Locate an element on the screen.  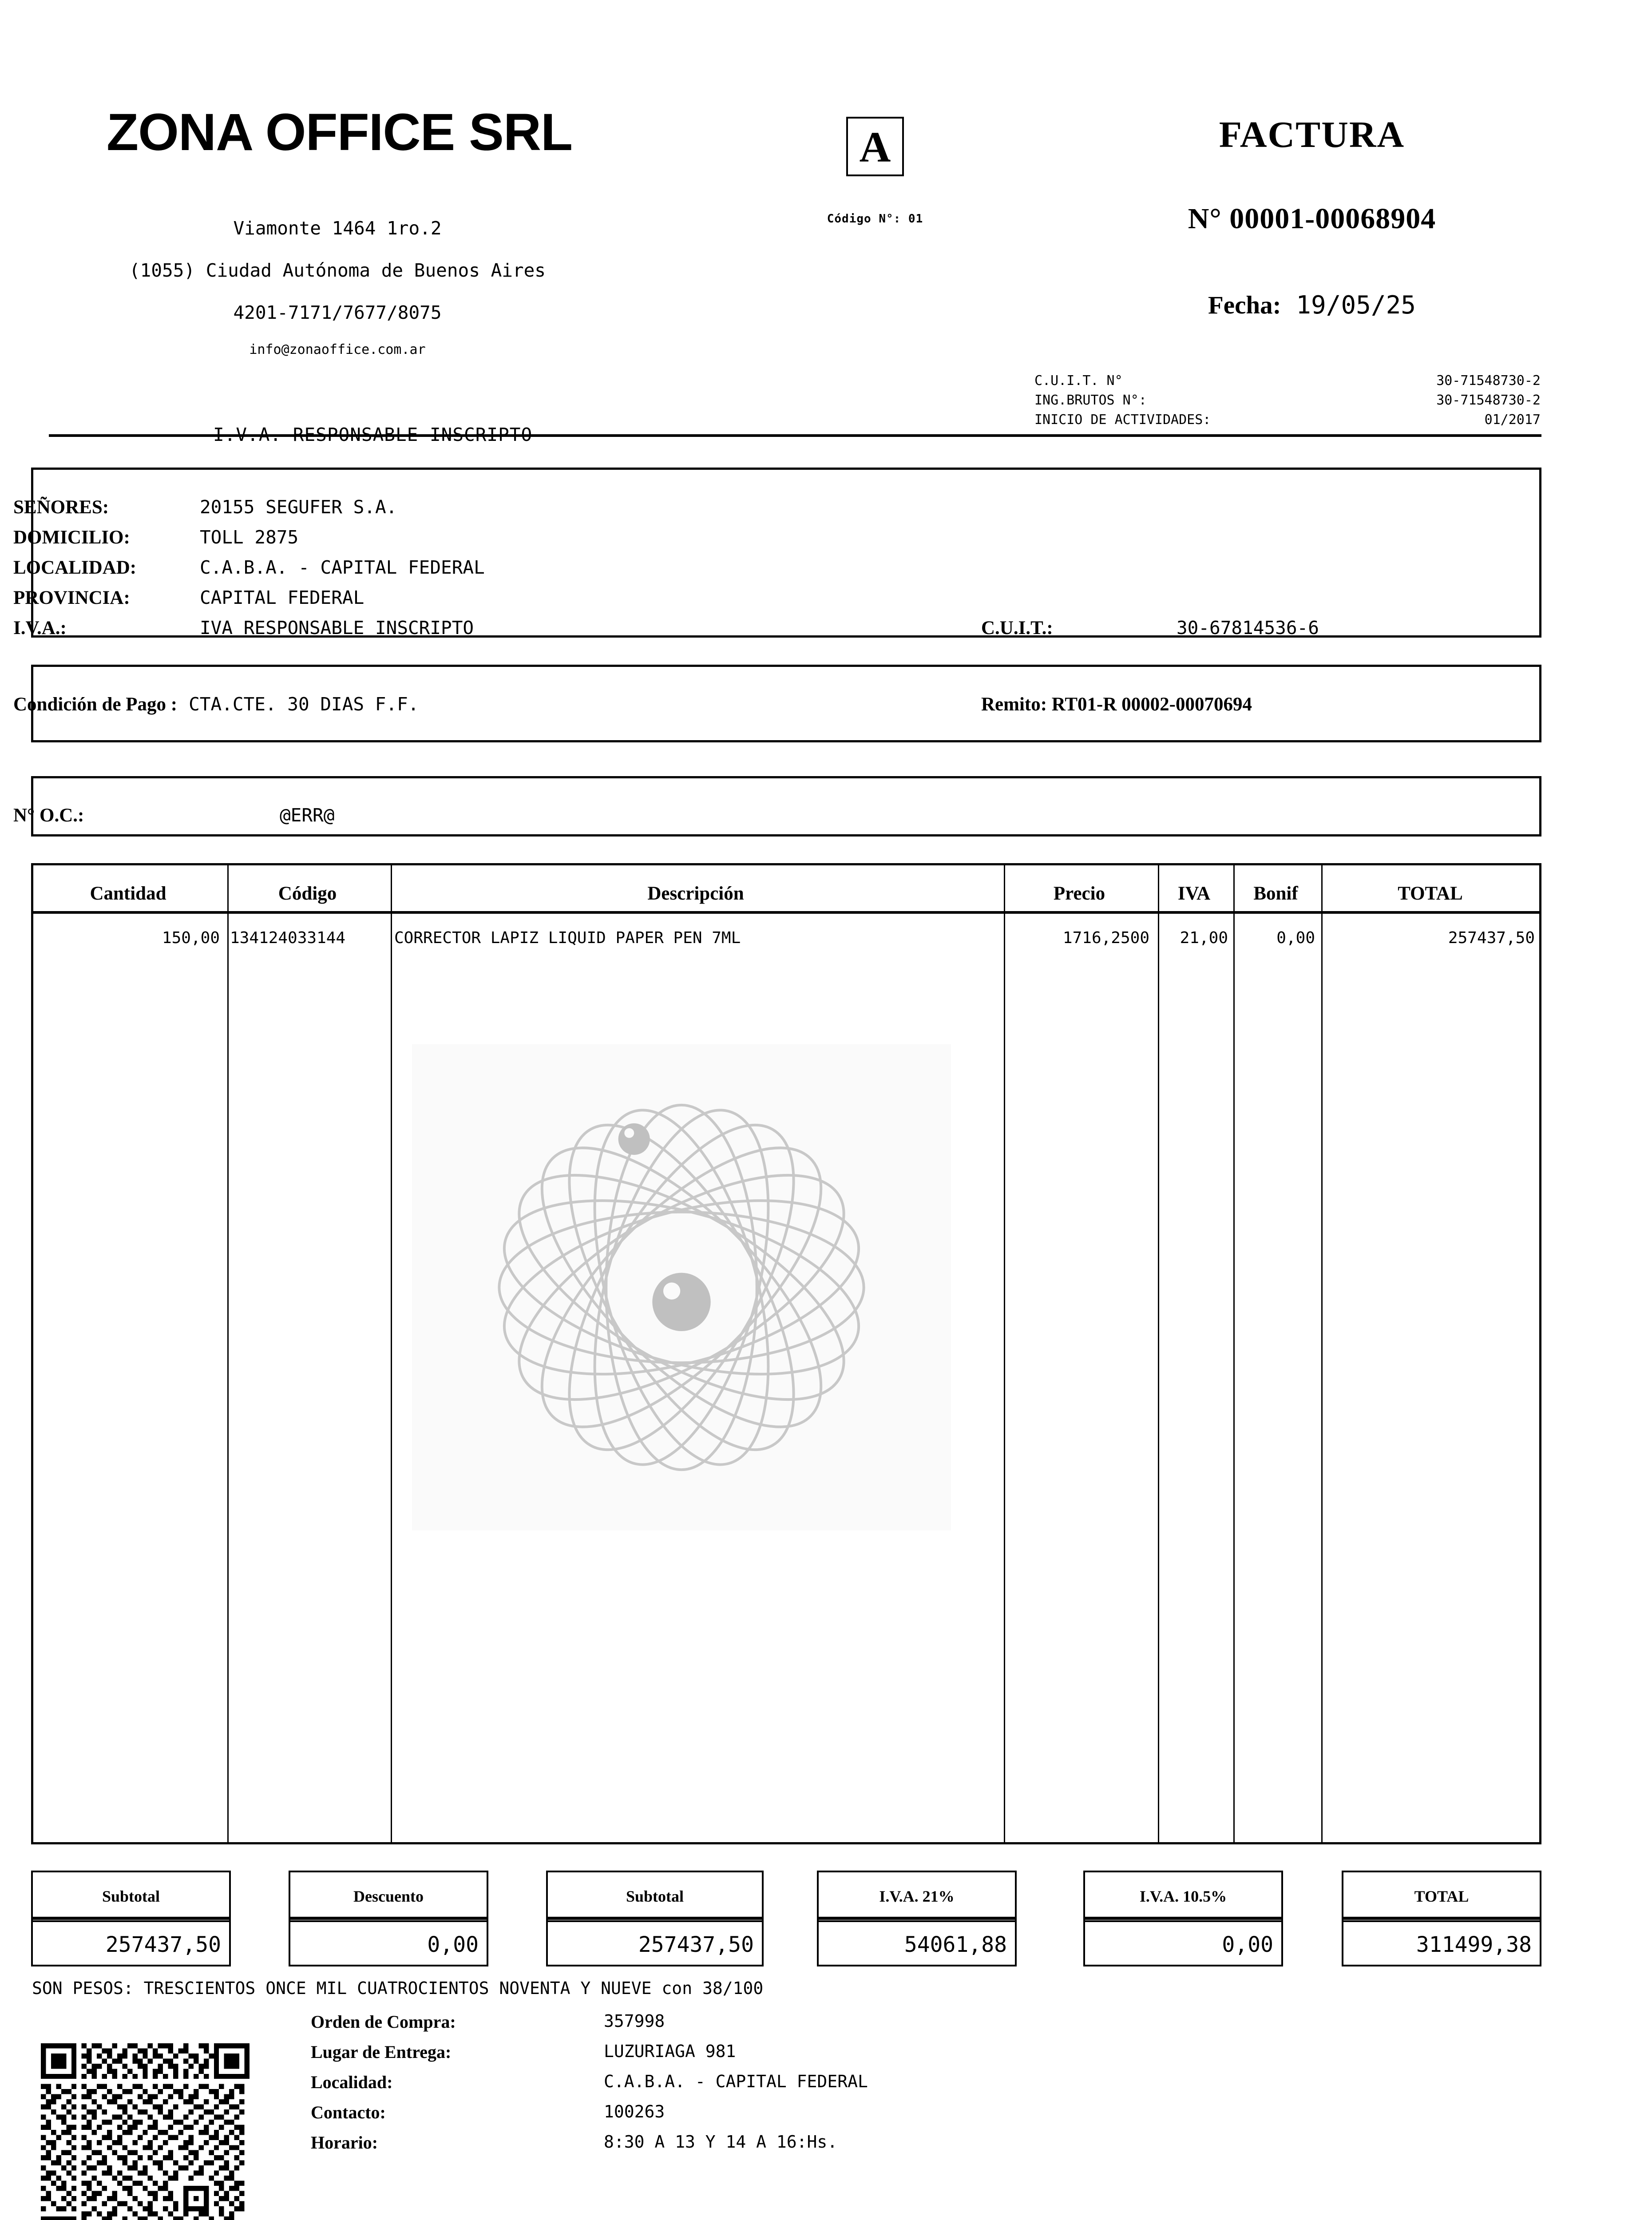
items-header-divider is located at coordinates (786, 913).